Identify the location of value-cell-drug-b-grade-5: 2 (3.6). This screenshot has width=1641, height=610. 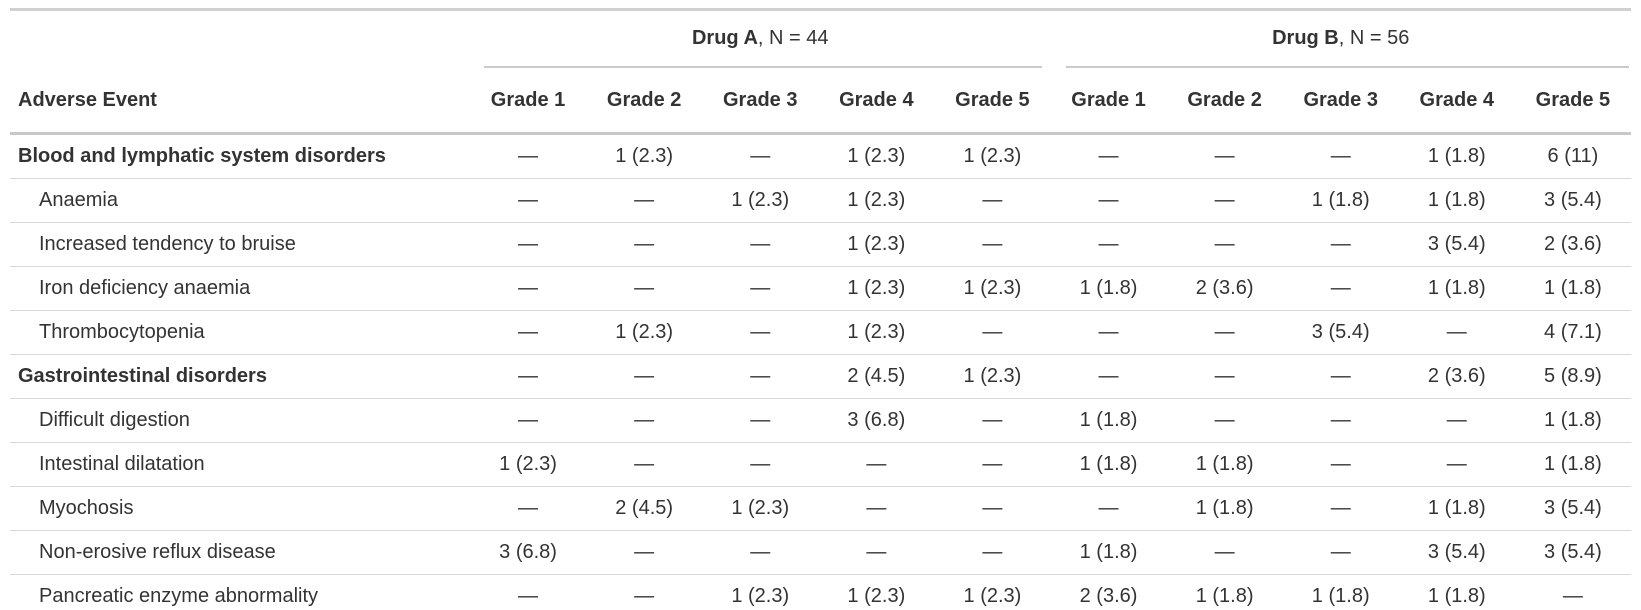
(1572, 244).